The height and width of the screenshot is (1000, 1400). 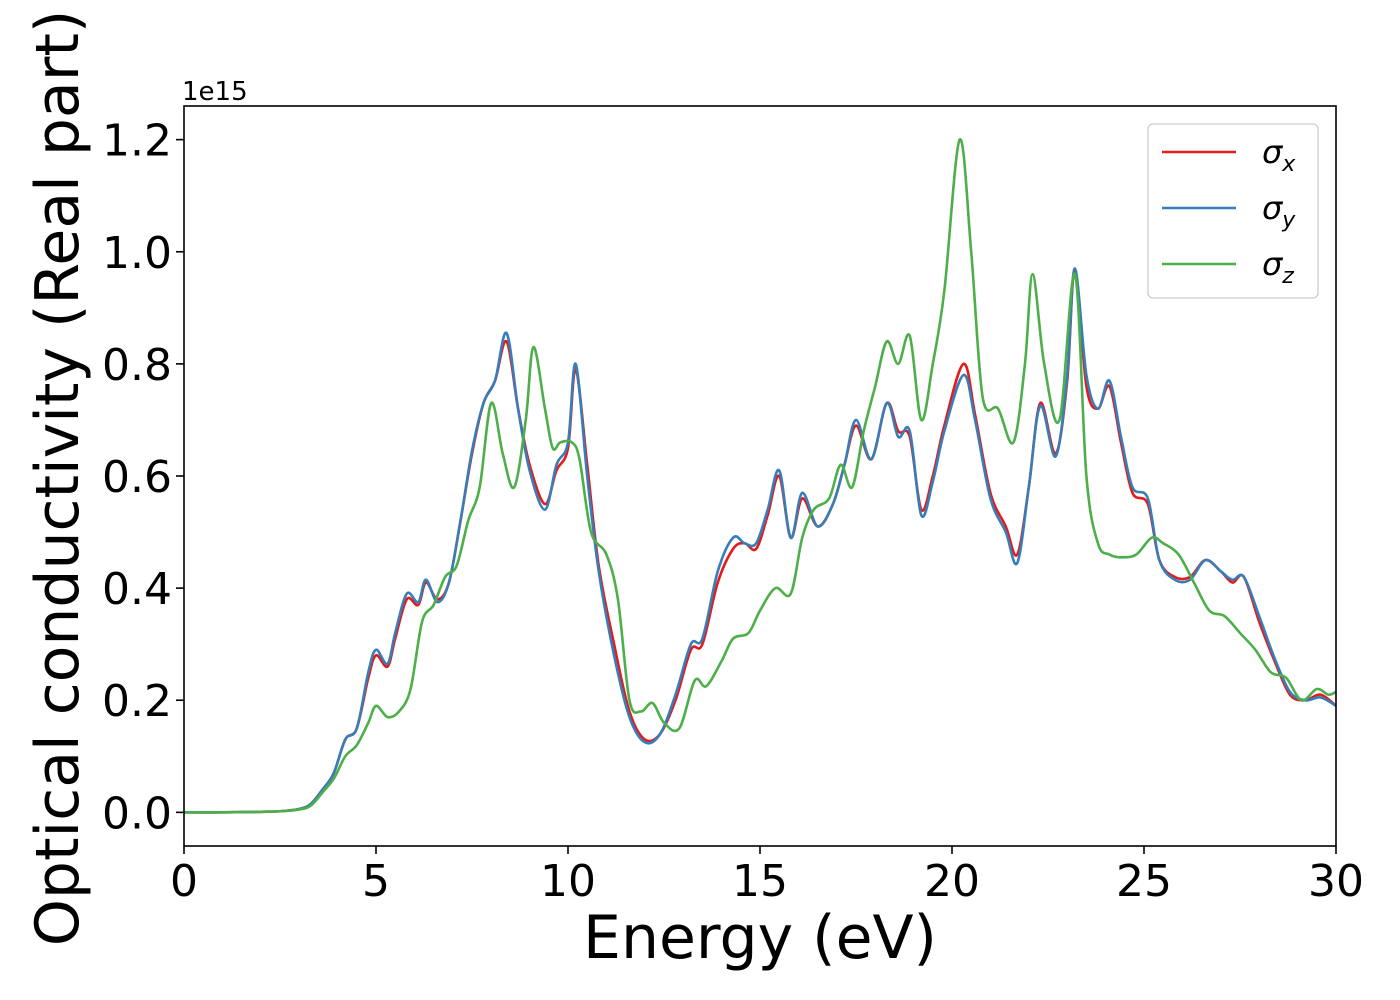 I want to click on y-axis-ticks: 0.0 0.2 0.4 0.6 0.8 1.0 1.2, so click(x=143, y=477).